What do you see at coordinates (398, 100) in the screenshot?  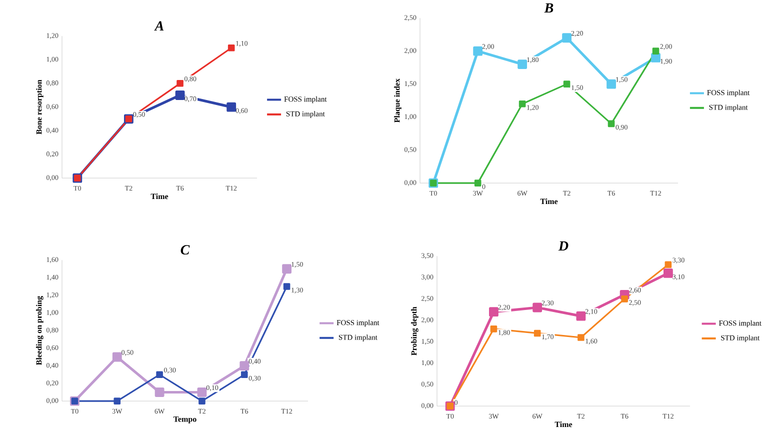 I see `y-axis-title: Plaque index` at bounding box center [398, 100].